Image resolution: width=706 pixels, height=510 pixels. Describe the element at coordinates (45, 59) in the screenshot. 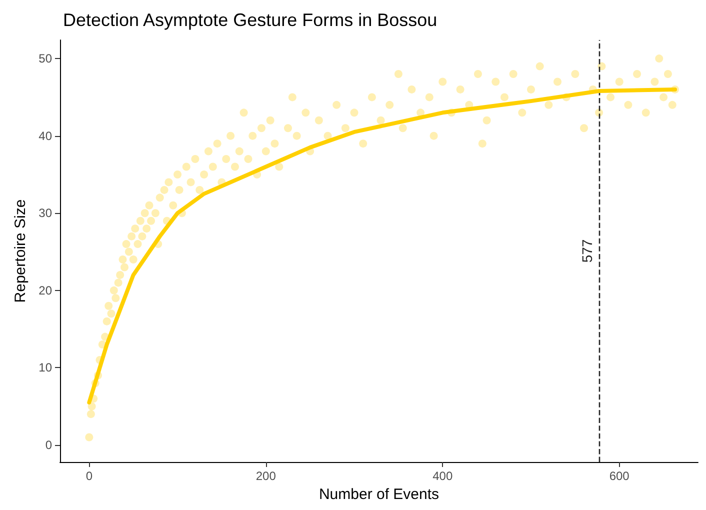

I see `y-tick-label: 50` at that location.